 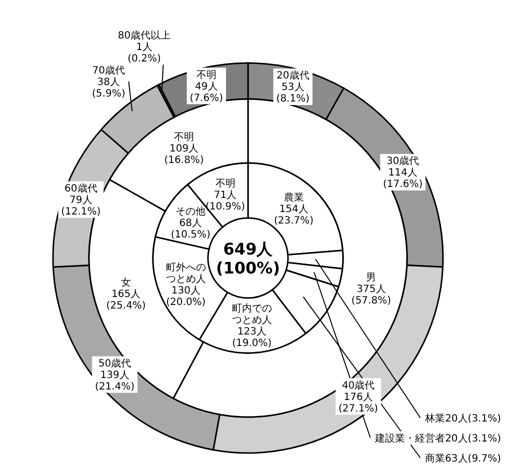 What do you see at coordinates (144, 53) in the screenshot?
I see `data-label: 1人(0.2%)` at bounding box center [144, 53].